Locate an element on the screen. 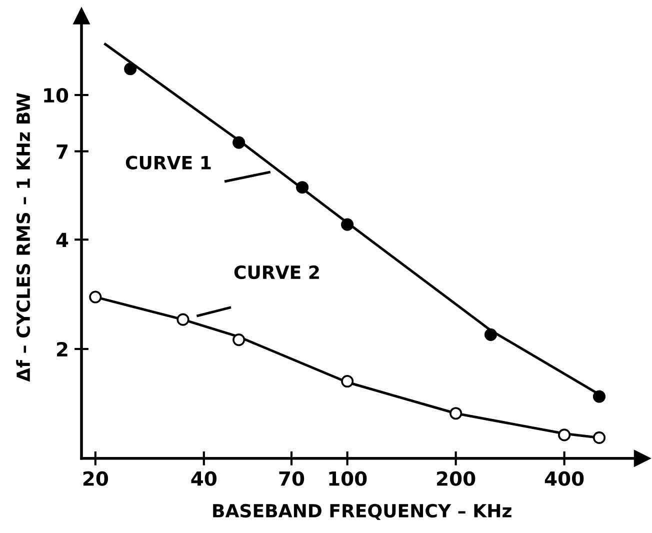  x-tick-label: 40 is located at coordinates (203, 478).